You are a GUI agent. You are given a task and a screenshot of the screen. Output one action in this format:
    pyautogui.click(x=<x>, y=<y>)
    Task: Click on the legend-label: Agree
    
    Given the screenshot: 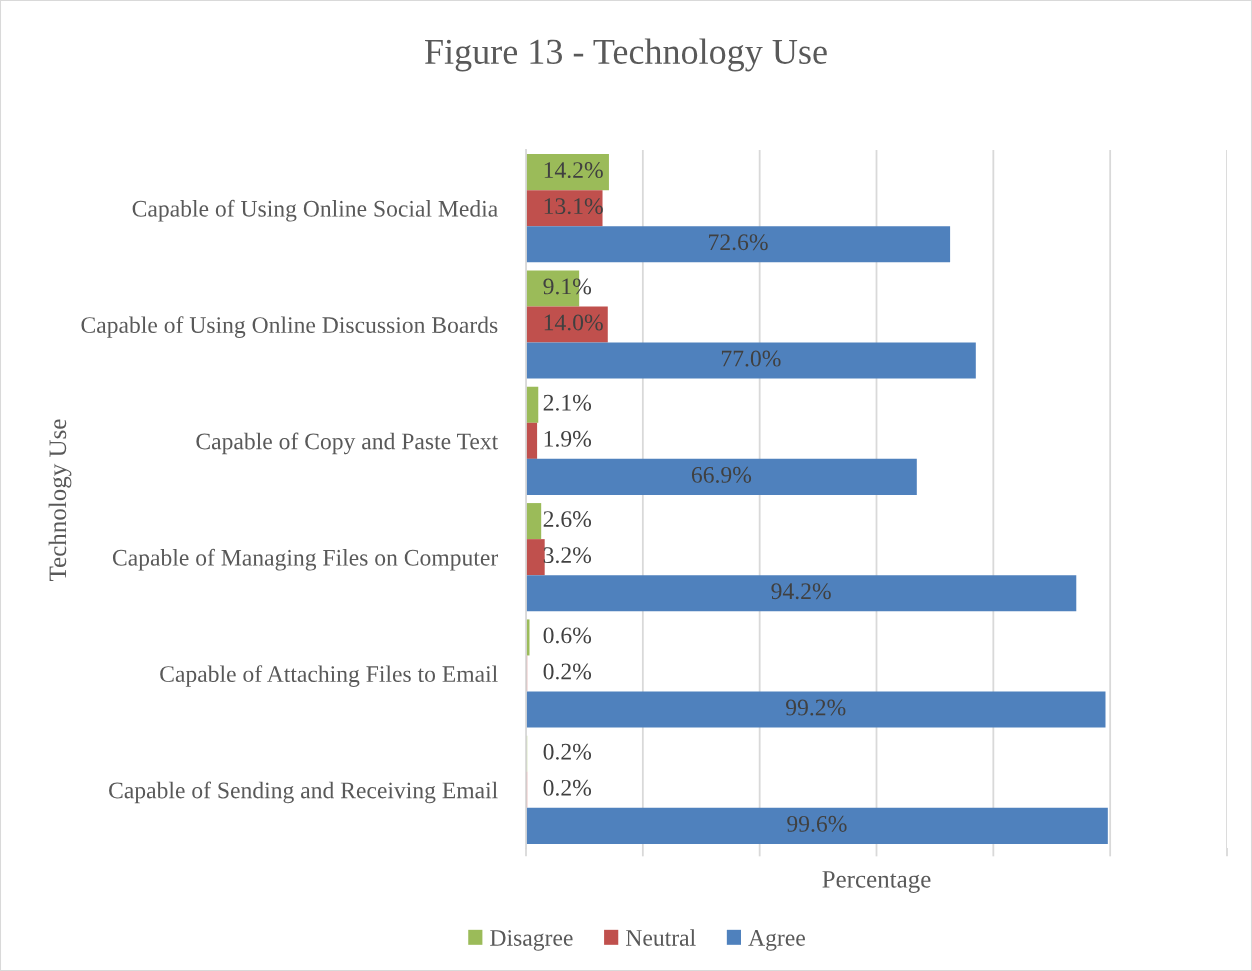 What is the action you would take?
    pyautogui.click(x=776, y=940)
    